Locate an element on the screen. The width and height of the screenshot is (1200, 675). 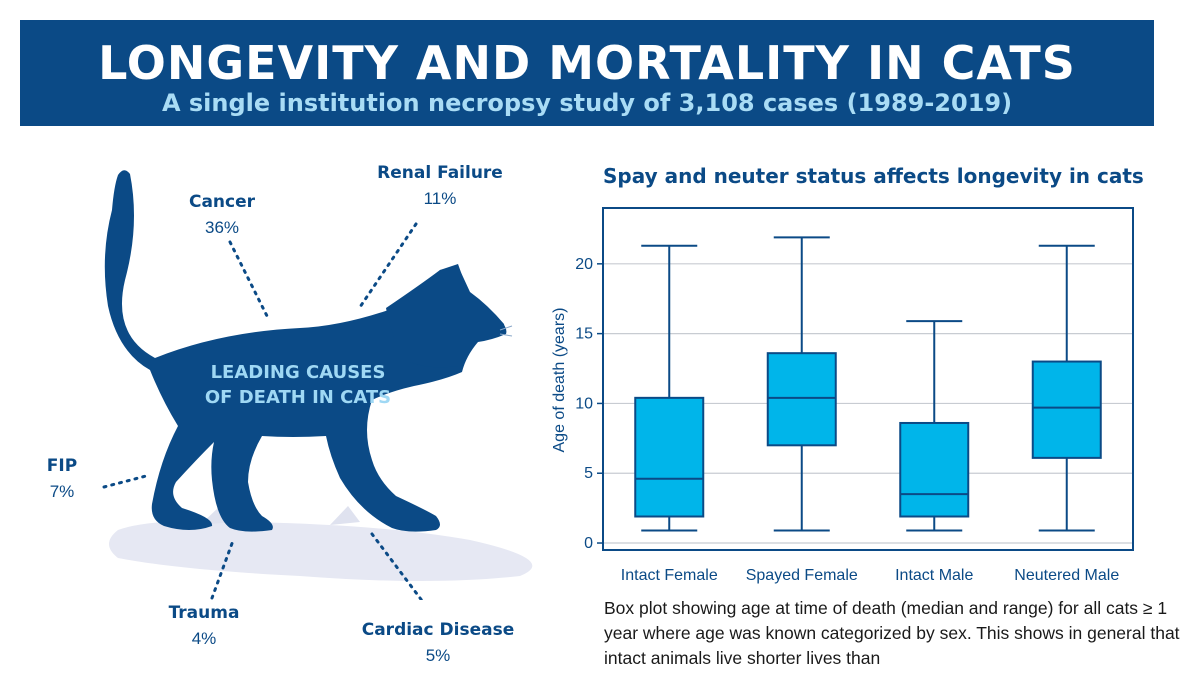
cause-percent: 36% is located at coordinates (222, 227).